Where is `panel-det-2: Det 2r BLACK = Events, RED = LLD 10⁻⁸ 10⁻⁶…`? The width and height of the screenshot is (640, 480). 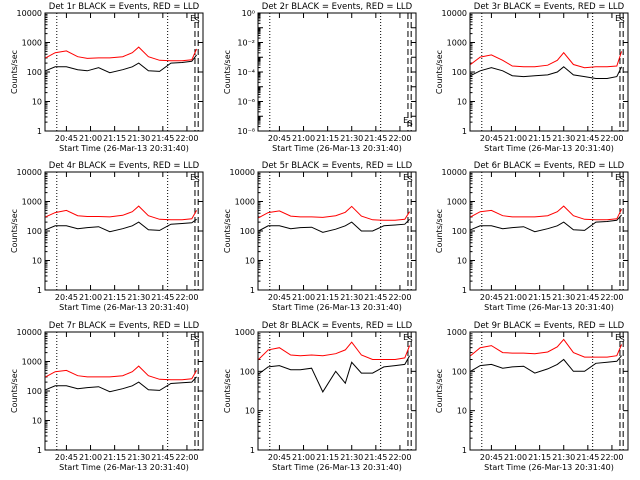
panel-det-2: Det 2r BLACK = Events, RED = LLD 10⁻⁸ 10⁻⁶… is located at coordinates (320, 77).